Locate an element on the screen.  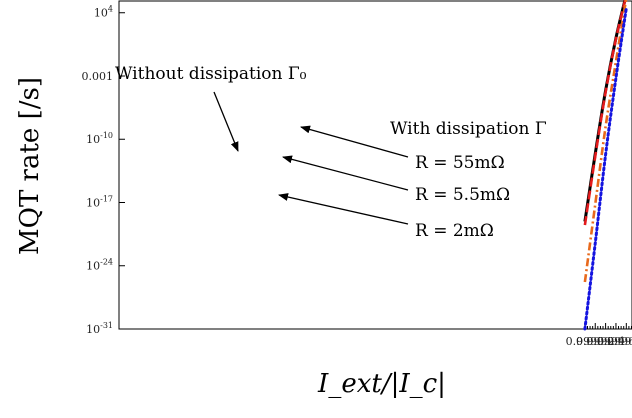
series-group is located at coordinates (605, 165).